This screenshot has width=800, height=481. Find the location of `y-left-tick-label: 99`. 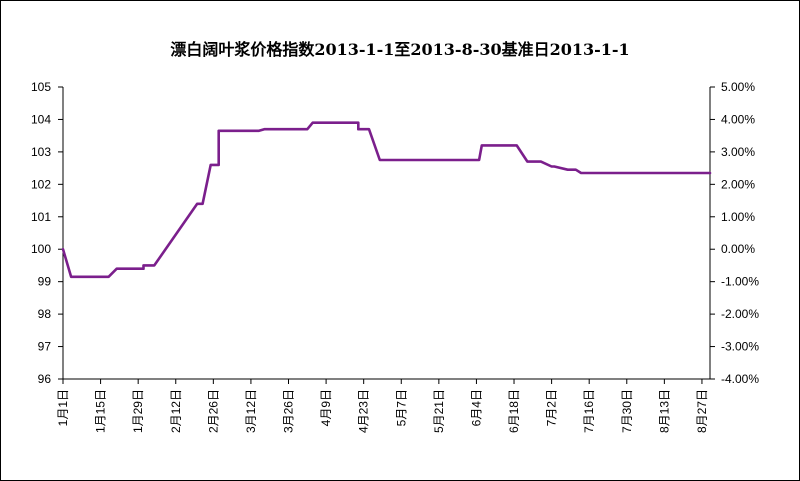

y-left-tick-label: 99 is located at coordinates (45, 282).